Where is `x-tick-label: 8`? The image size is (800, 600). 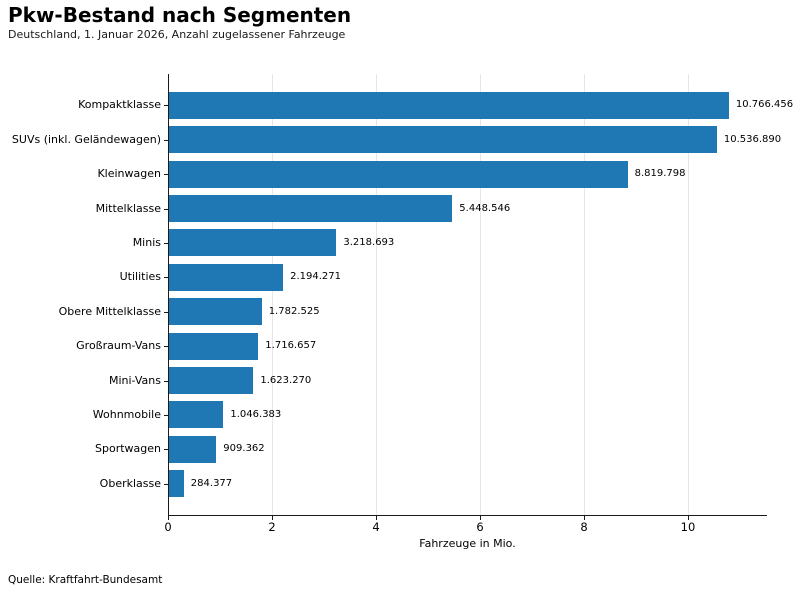
x-tick-label: 8 is located at coordinates (584, 527).